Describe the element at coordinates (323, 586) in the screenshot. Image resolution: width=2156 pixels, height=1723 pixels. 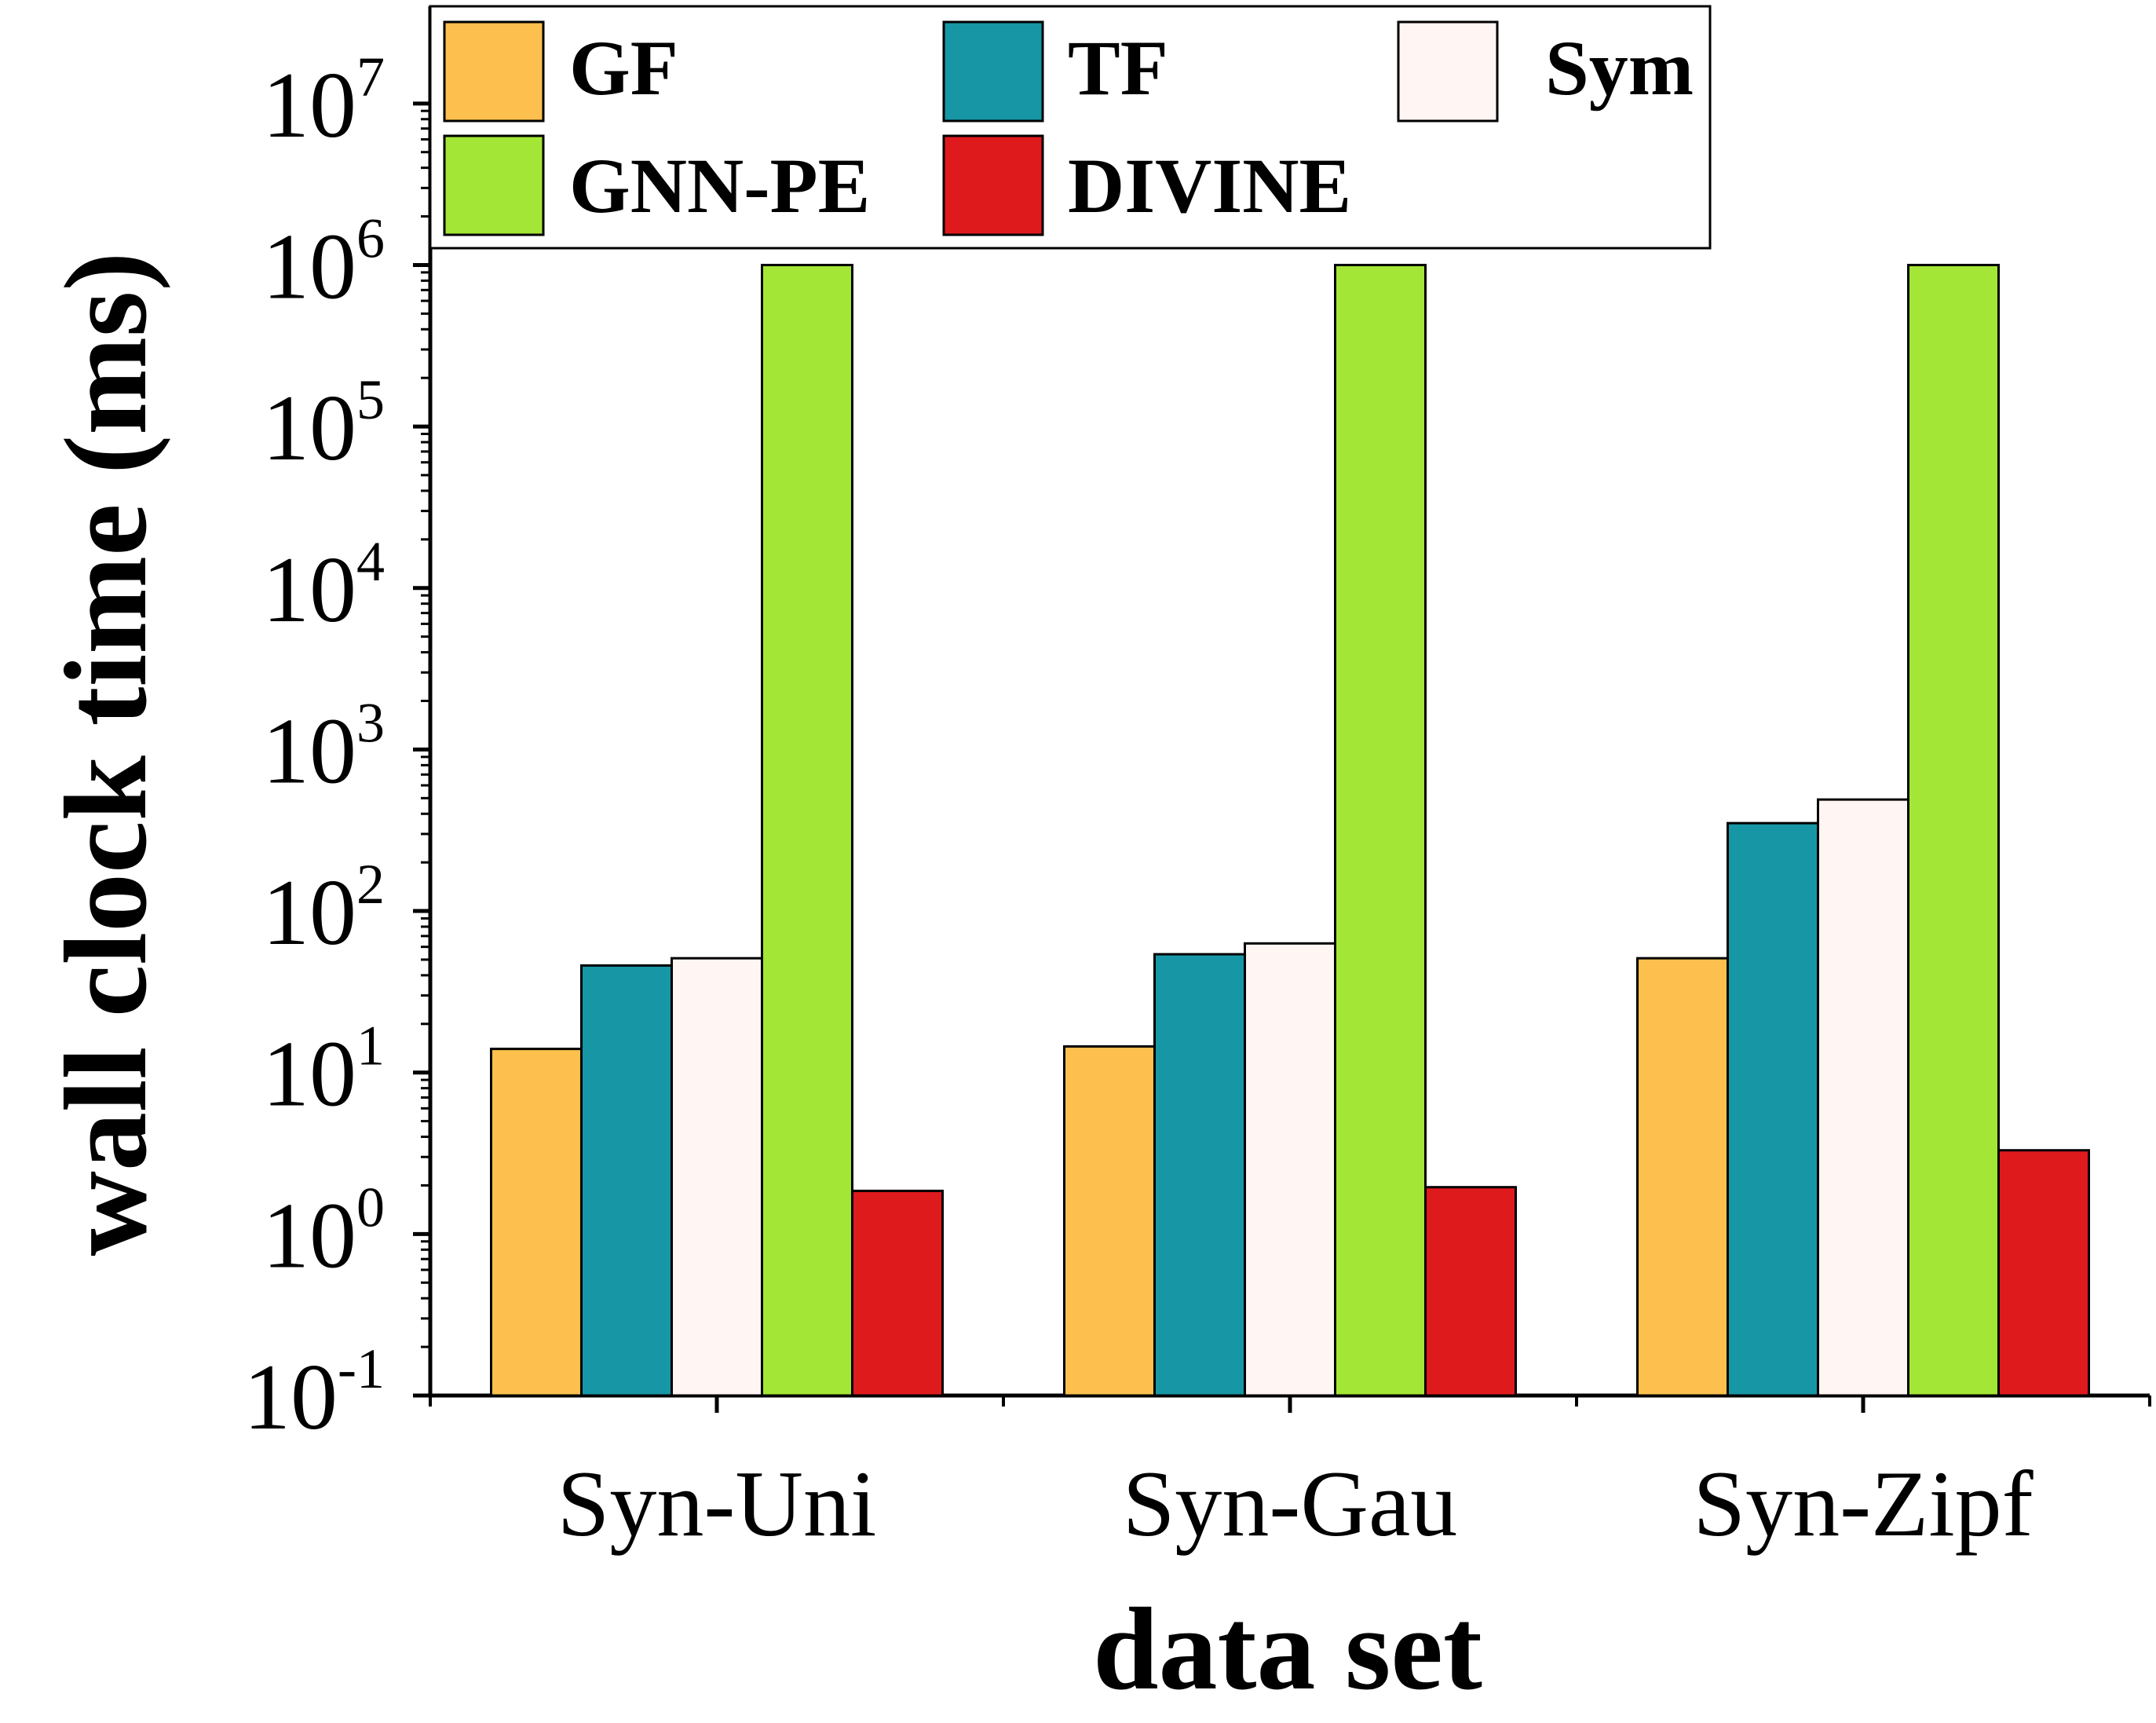
I see `y-tick-label: 10⁴` at that location.